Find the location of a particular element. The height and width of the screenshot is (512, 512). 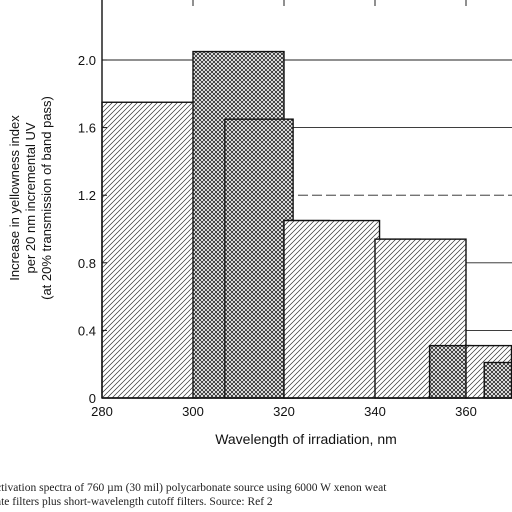

y-tick-label: 1.2 is located at coordinates (87, 195).